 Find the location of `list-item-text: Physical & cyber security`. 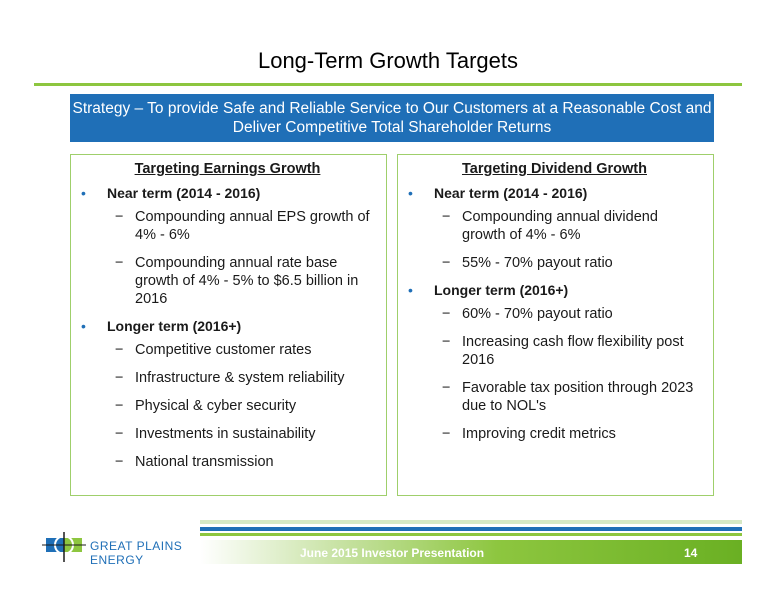

list-item-text: Physical & cyber security is located at coordinates (216, 406).